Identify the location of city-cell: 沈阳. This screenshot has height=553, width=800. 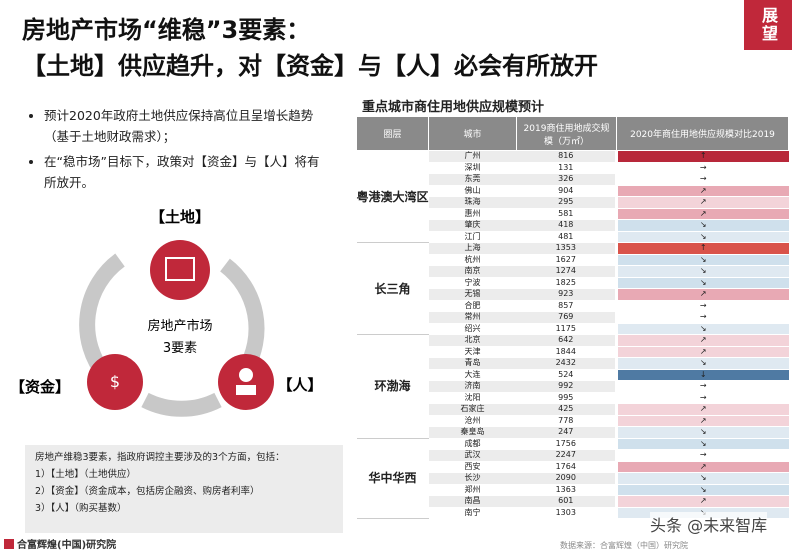
(472, 398).